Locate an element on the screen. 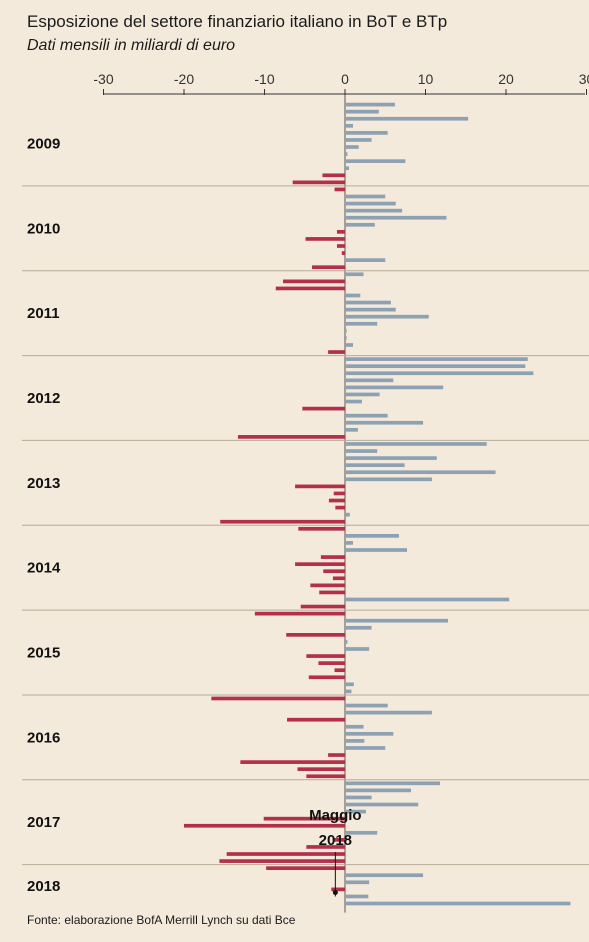 The image size is (589, 942). year-label: 2011 is located at coordinates (43, 313).